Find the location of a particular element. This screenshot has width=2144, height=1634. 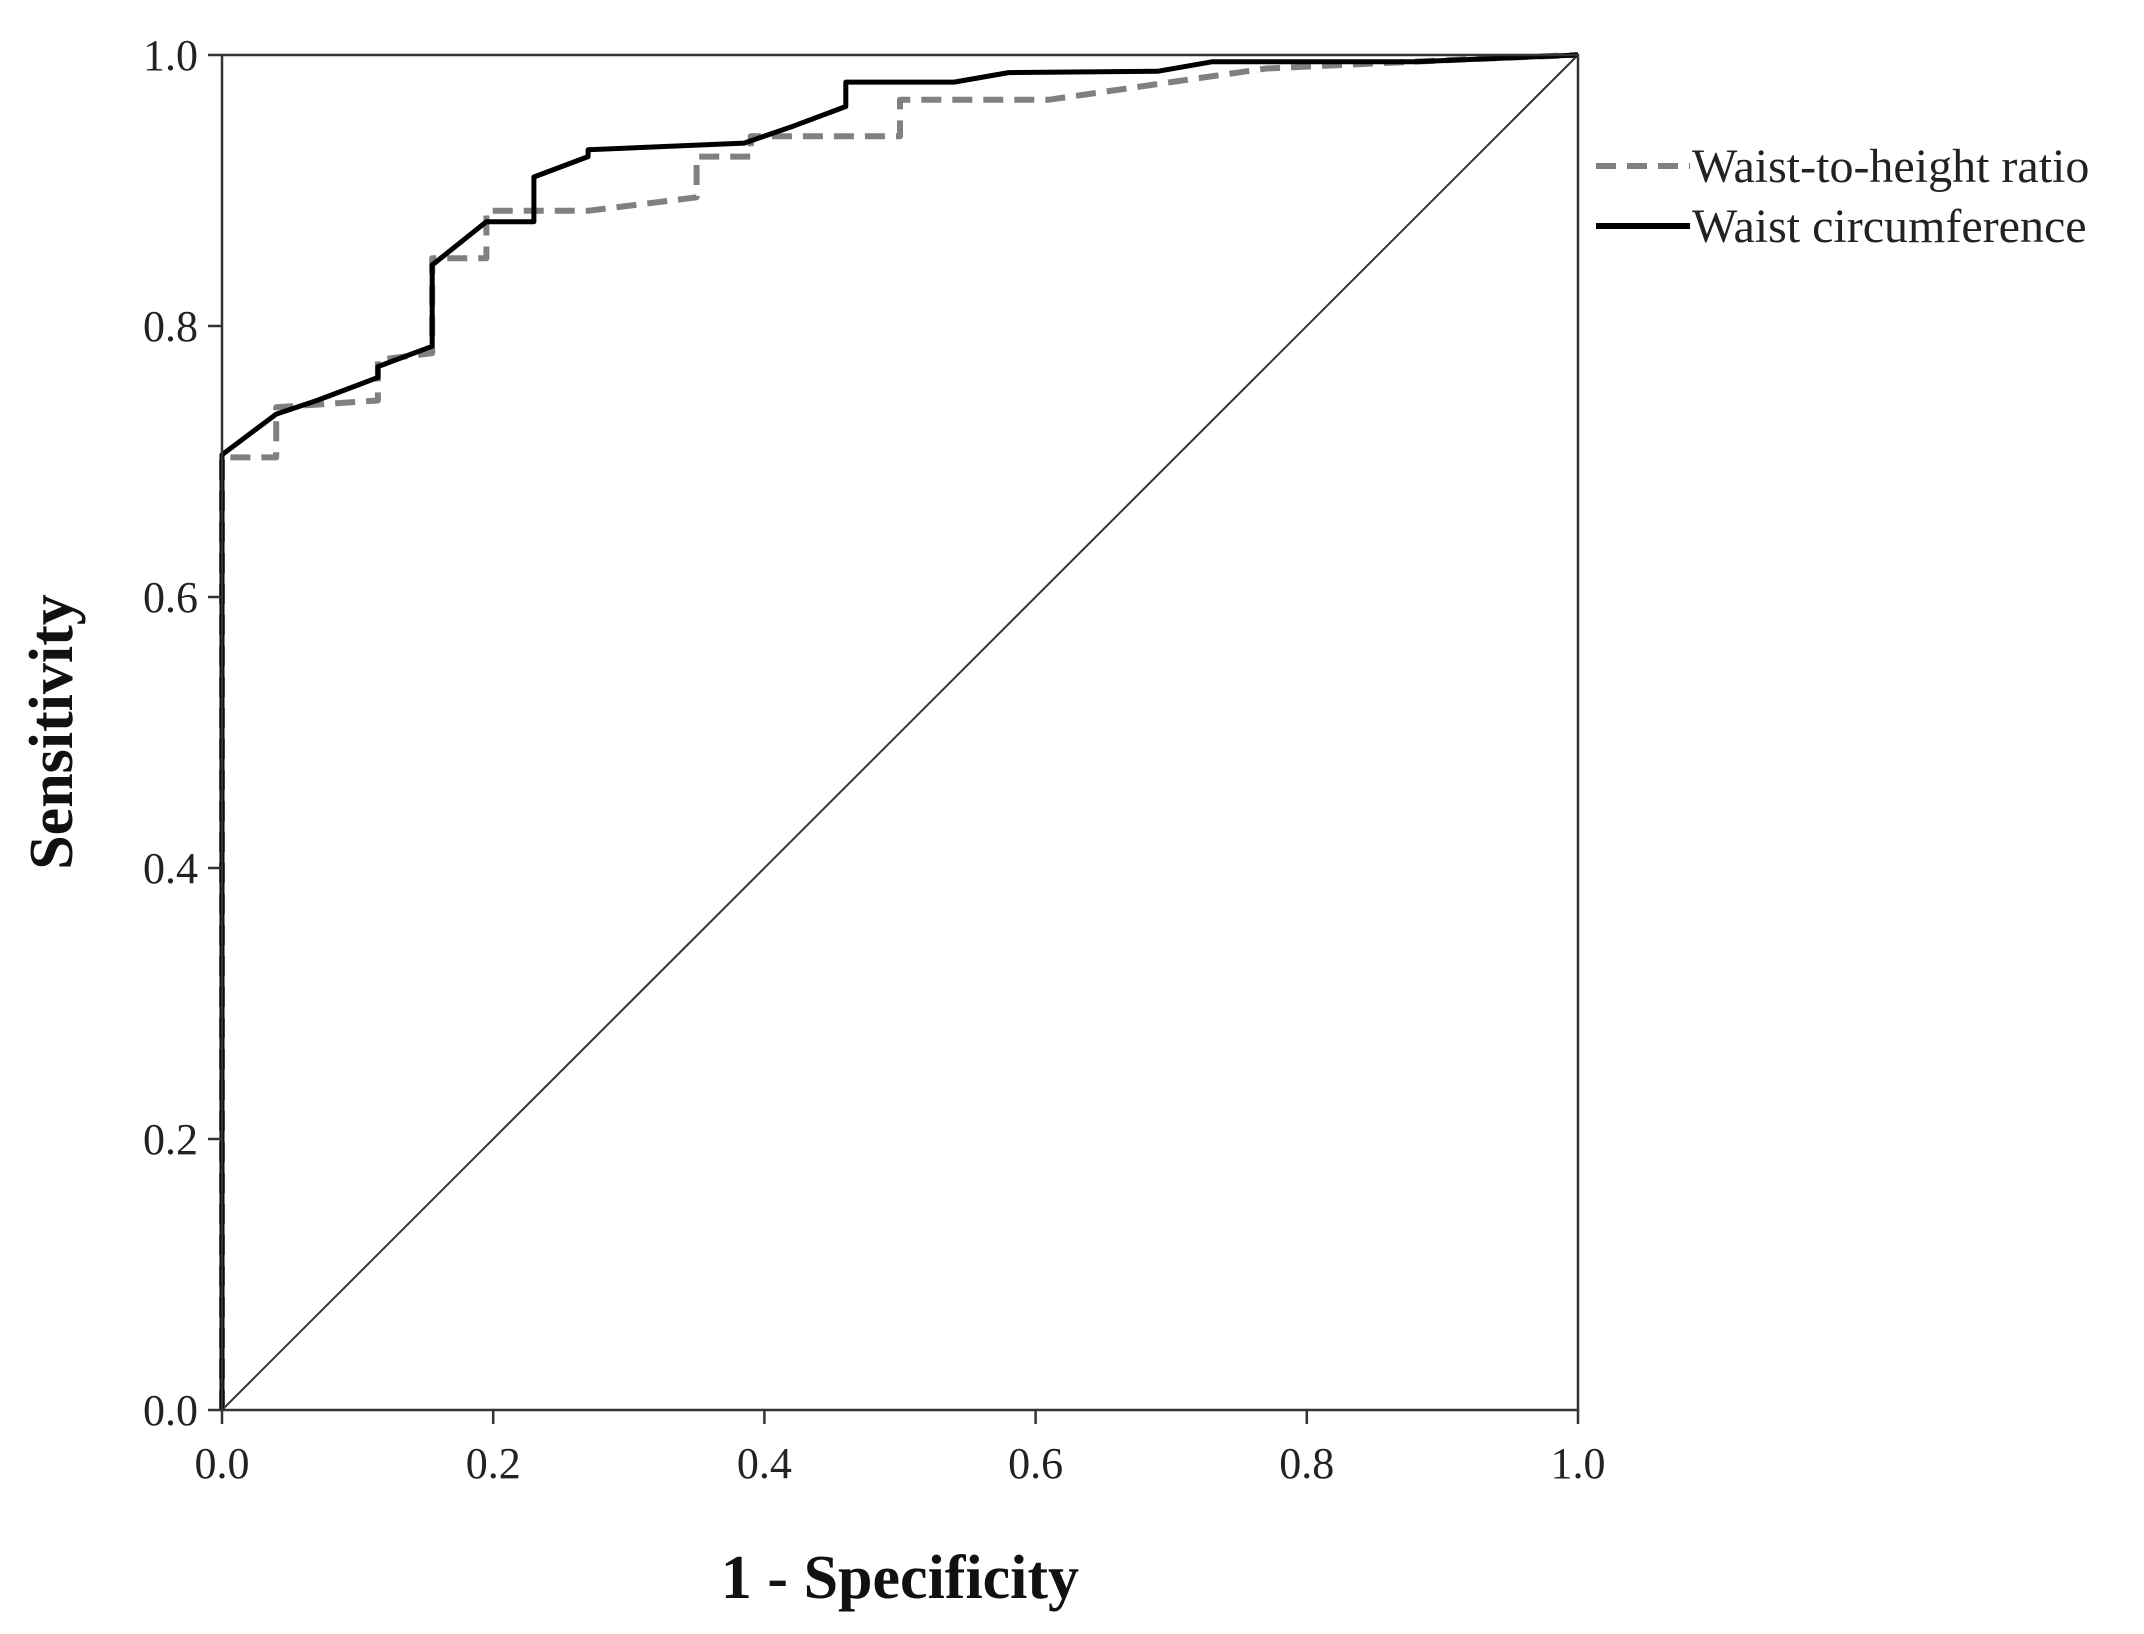

y-tick-label: 0.6 is located at coordinates (170, 597).